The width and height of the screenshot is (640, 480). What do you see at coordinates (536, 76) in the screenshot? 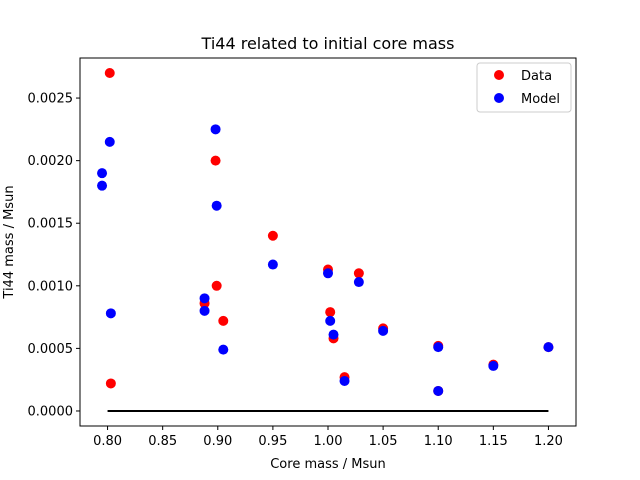
I see `legend-label-data: Data` at bounding box center [536, 76].